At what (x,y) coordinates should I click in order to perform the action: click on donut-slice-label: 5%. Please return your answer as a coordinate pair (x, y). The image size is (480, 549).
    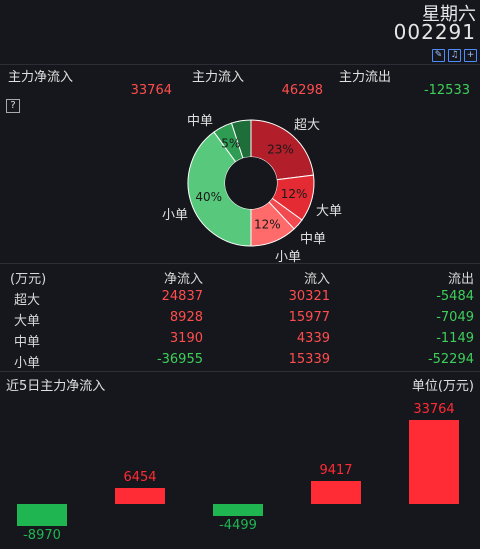
    Looking at the image, I should click on (230, 143).